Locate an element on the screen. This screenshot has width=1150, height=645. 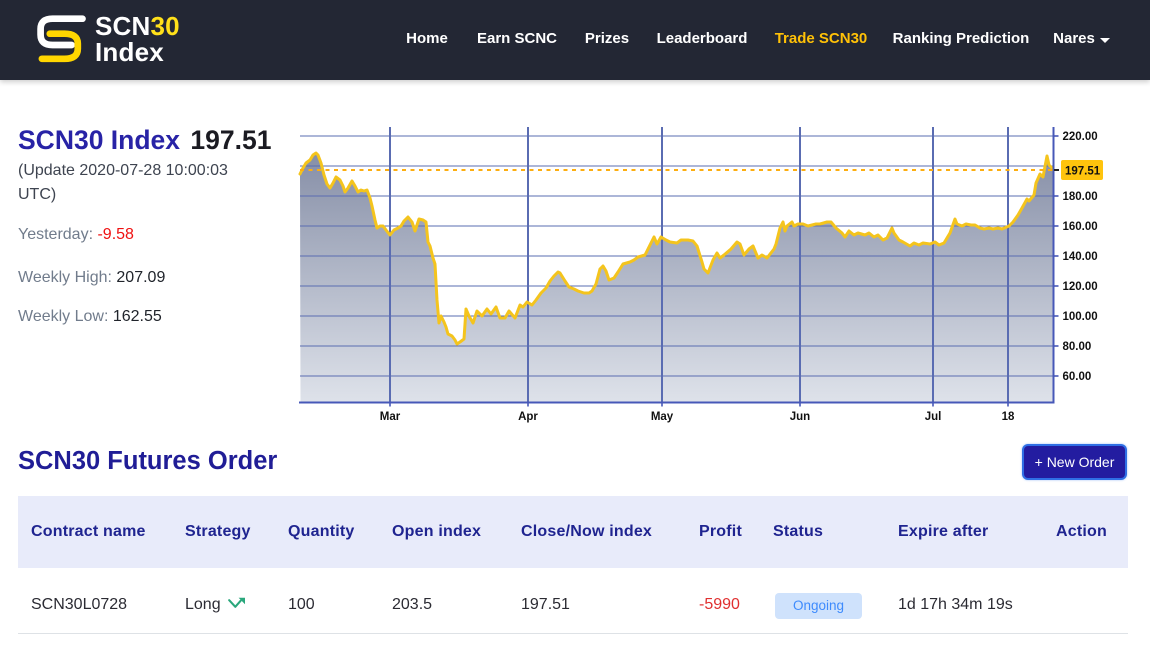
svg-text: 160.00 is located at coordinates (1080, 227).